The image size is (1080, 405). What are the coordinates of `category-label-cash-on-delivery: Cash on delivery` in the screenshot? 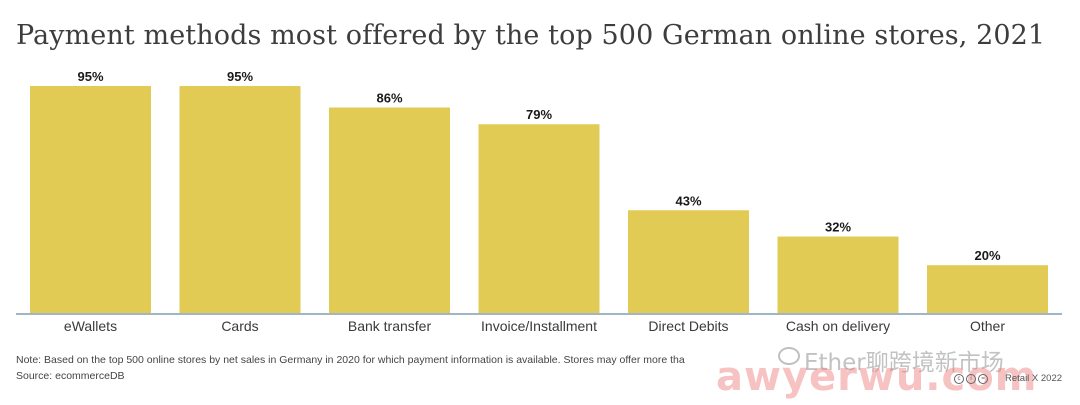 It's located at (838, 326).